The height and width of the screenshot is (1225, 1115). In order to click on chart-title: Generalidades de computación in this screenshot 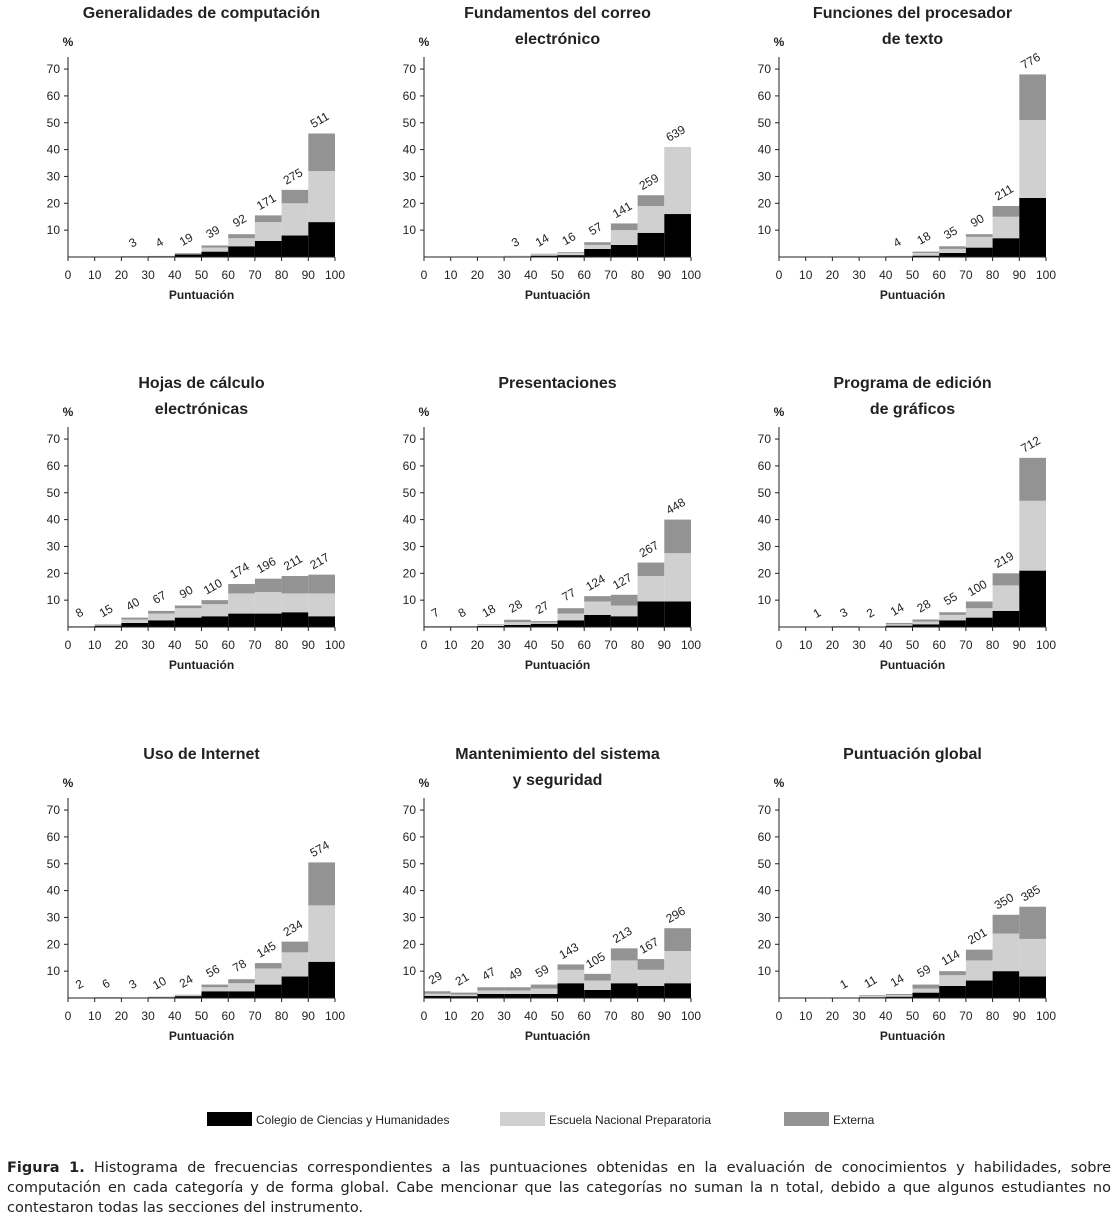, I will do `click(201, 13)`.